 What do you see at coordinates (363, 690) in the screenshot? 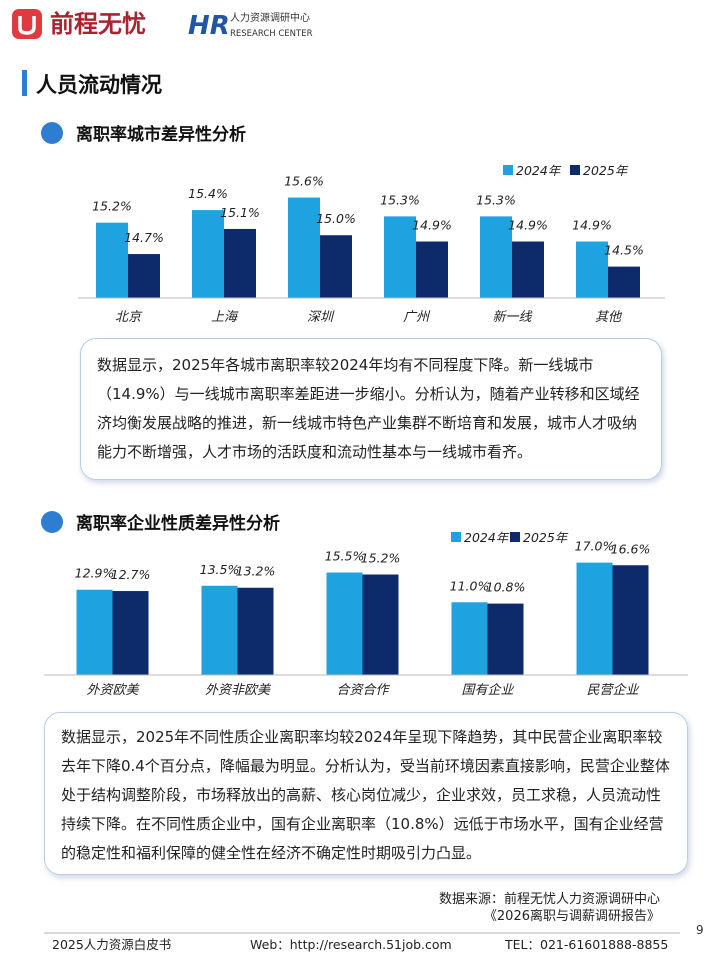
I see `x-tick-label: 合资合作` at bounding box center [363, 690].